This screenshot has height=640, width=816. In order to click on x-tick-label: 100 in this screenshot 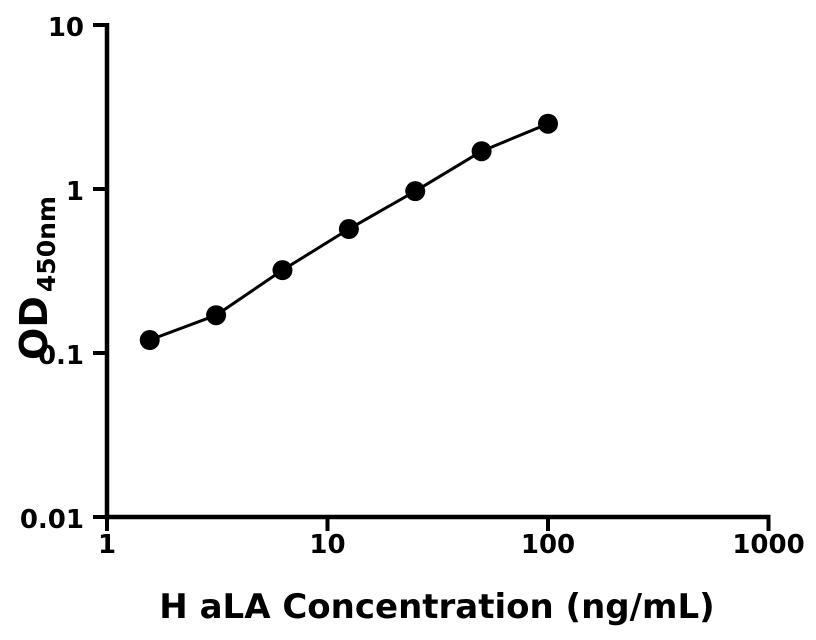, I will do `click(548, 545)`.